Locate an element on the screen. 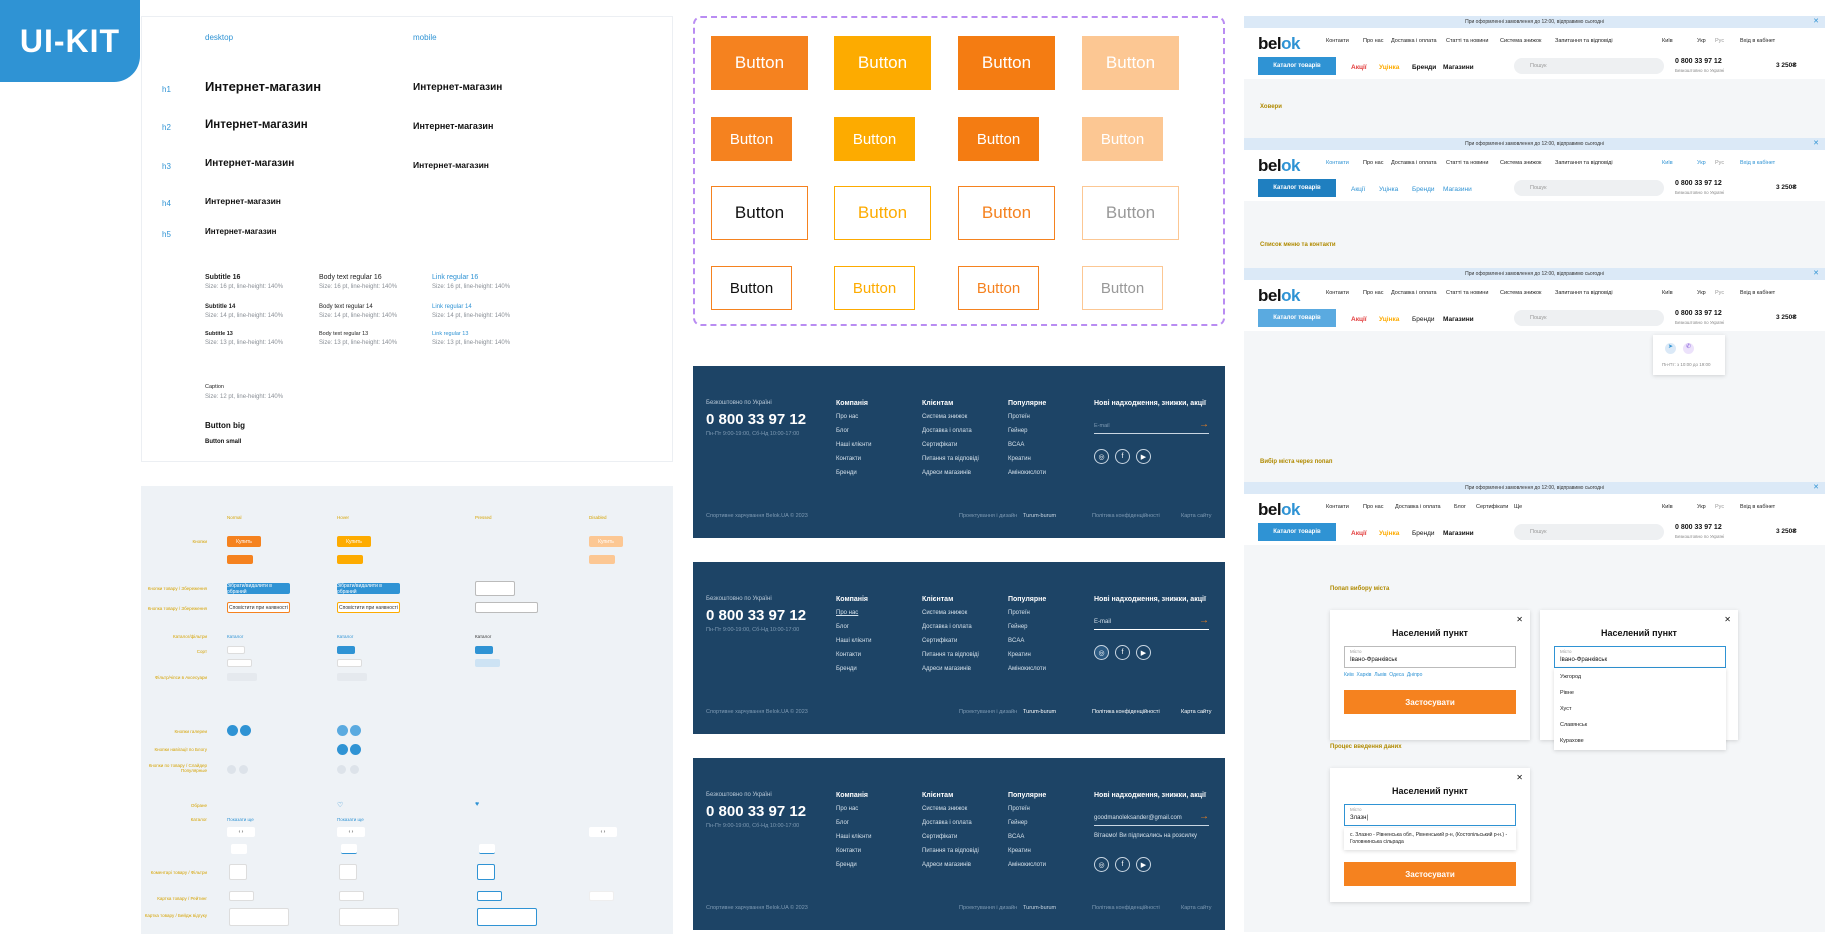 The image size is (1835, 950). button-outline-small-hover: Button is located at coordinates (874, 288).